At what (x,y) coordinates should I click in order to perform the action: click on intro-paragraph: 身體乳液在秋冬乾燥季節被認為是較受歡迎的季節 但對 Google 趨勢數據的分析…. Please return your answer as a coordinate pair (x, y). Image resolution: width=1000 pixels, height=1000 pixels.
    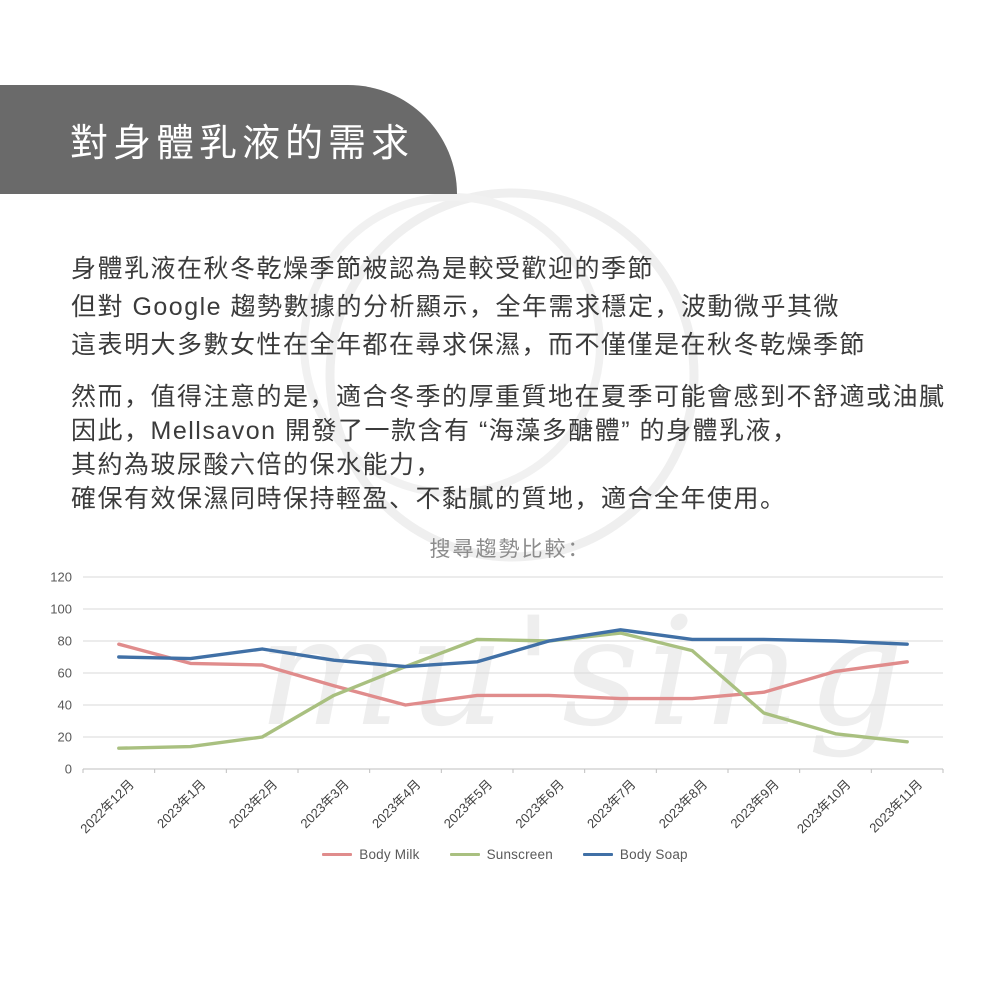
    Looking at the image, I should click on (468, 307).